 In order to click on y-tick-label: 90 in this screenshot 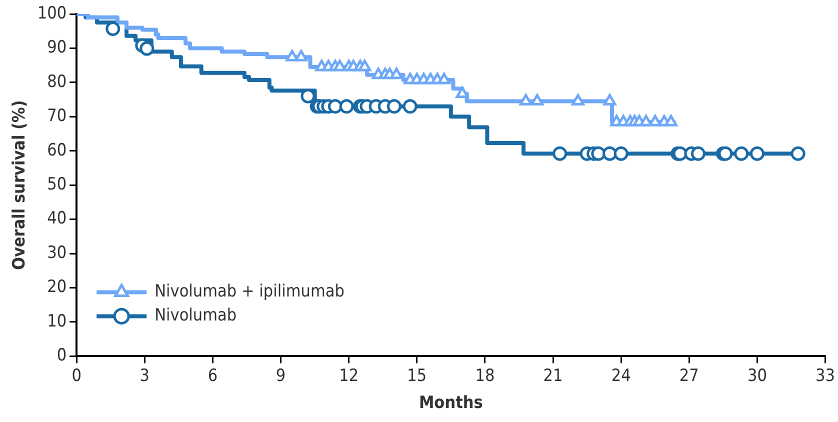, I will do `click(57, 48)`.